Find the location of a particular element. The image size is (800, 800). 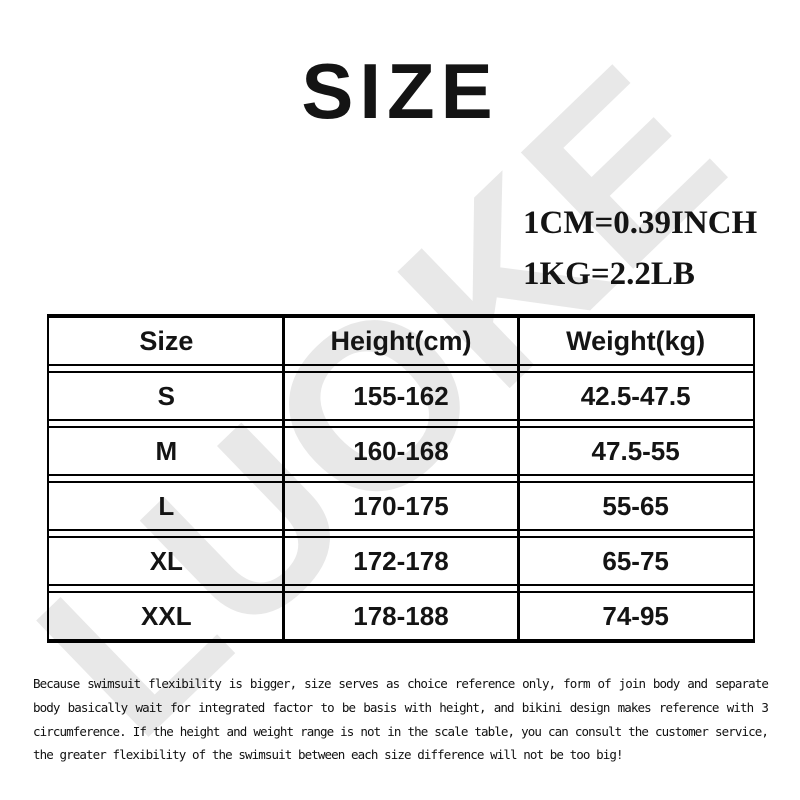

column-header-size: Size is located at coordinates (166, 340).